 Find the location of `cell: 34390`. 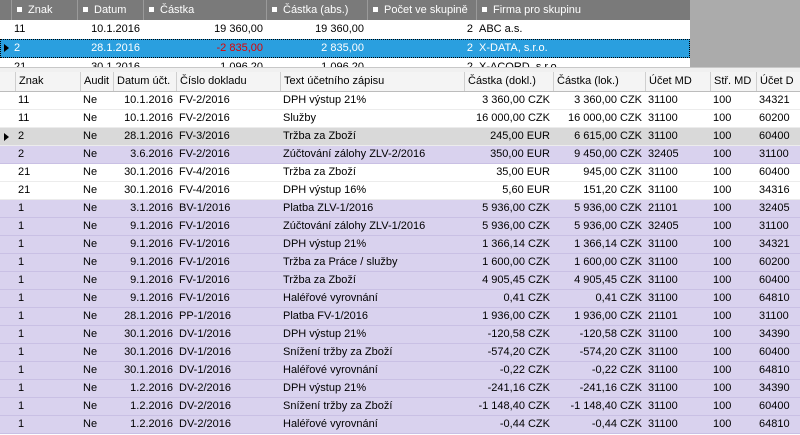

cell: 34390 is located at coordinates (774, 334).